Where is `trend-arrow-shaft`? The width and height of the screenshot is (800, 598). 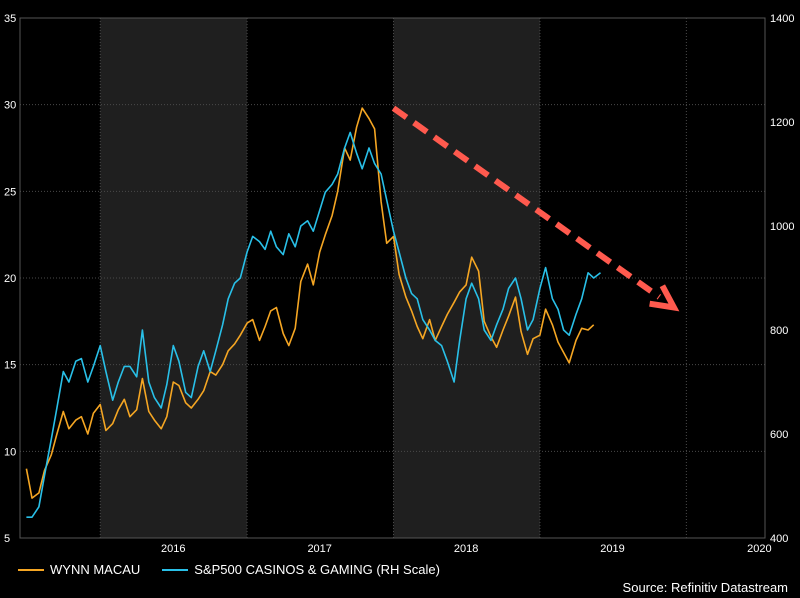
trend-arrow-shaft is located at coordinates (526, 202).